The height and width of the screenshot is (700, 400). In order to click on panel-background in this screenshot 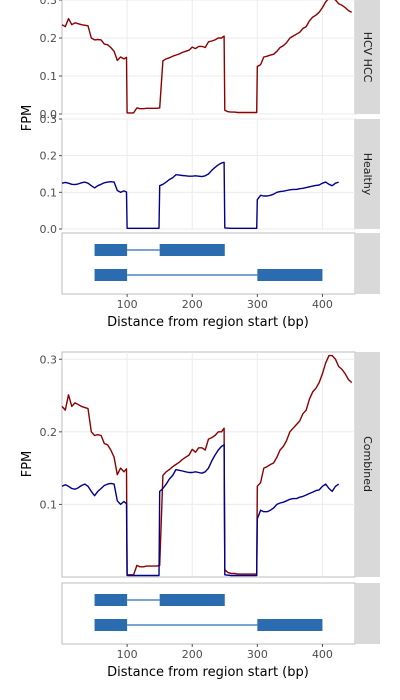, I will do `click(208, 57)`.